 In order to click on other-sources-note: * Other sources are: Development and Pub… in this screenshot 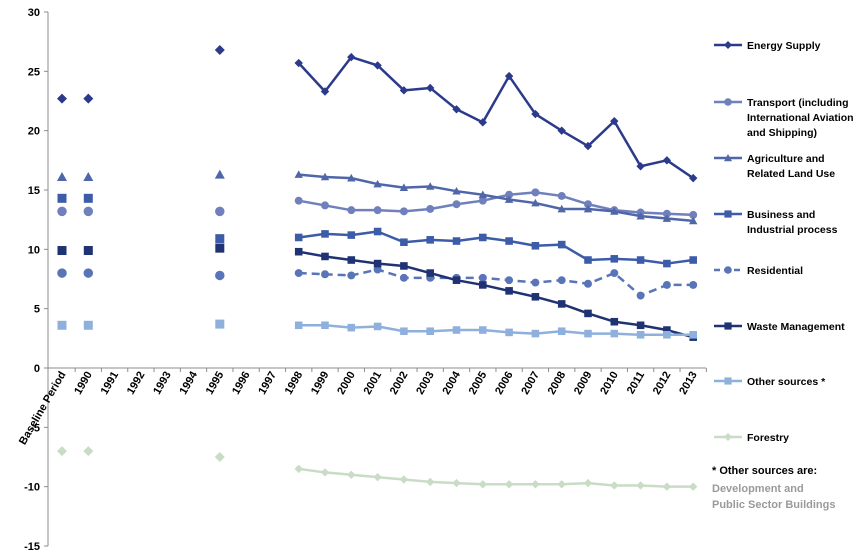, I will do `click(773, 488)`.